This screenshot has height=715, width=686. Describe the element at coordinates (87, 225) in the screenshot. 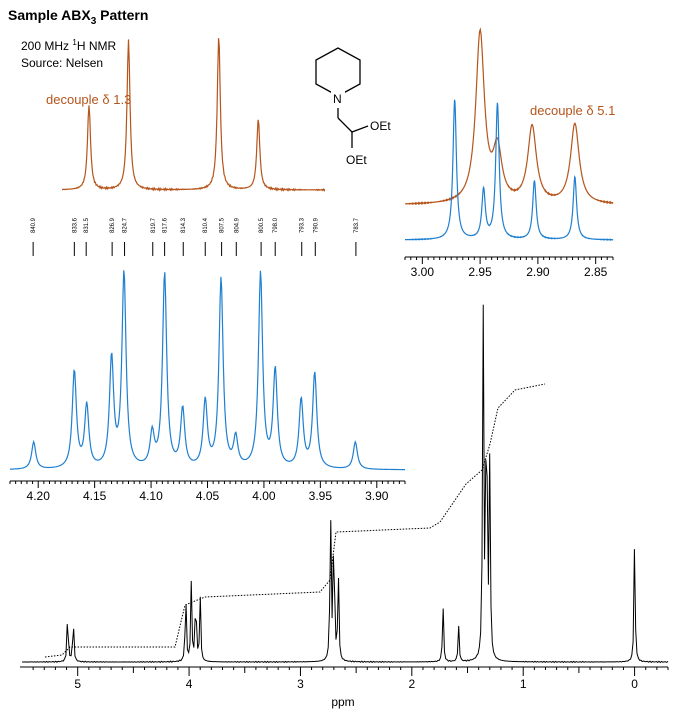

I see `freq-label: 831.5` at that location.